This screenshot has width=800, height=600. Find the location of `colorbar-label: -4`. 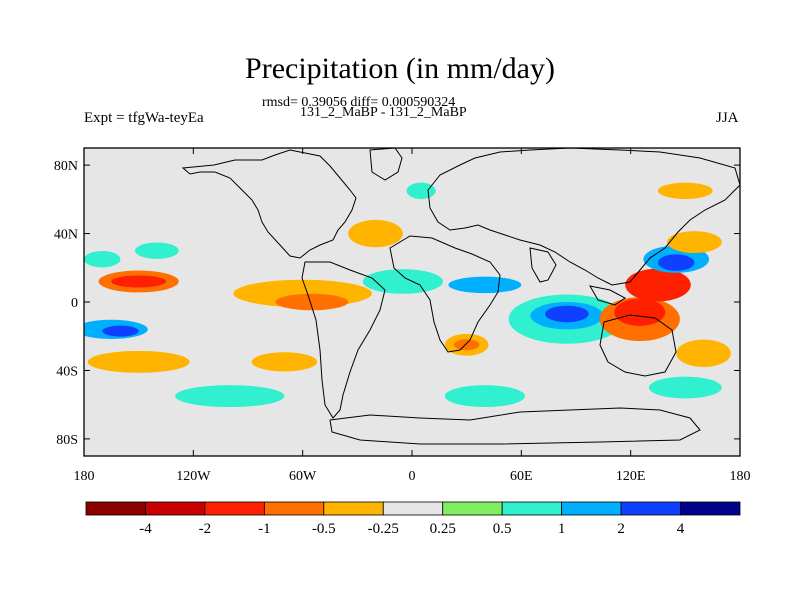

colorbar-label: -4 is located at coordinates (145, 529).